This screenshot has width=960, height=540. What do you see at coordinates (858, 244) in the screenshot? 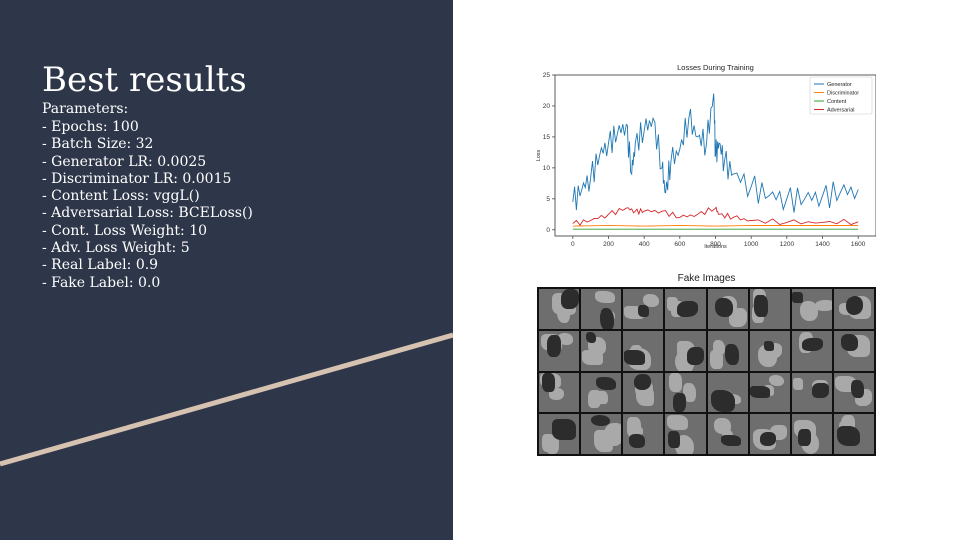
I see `x-tick-label: 1600` at bounding box center [858, 244].